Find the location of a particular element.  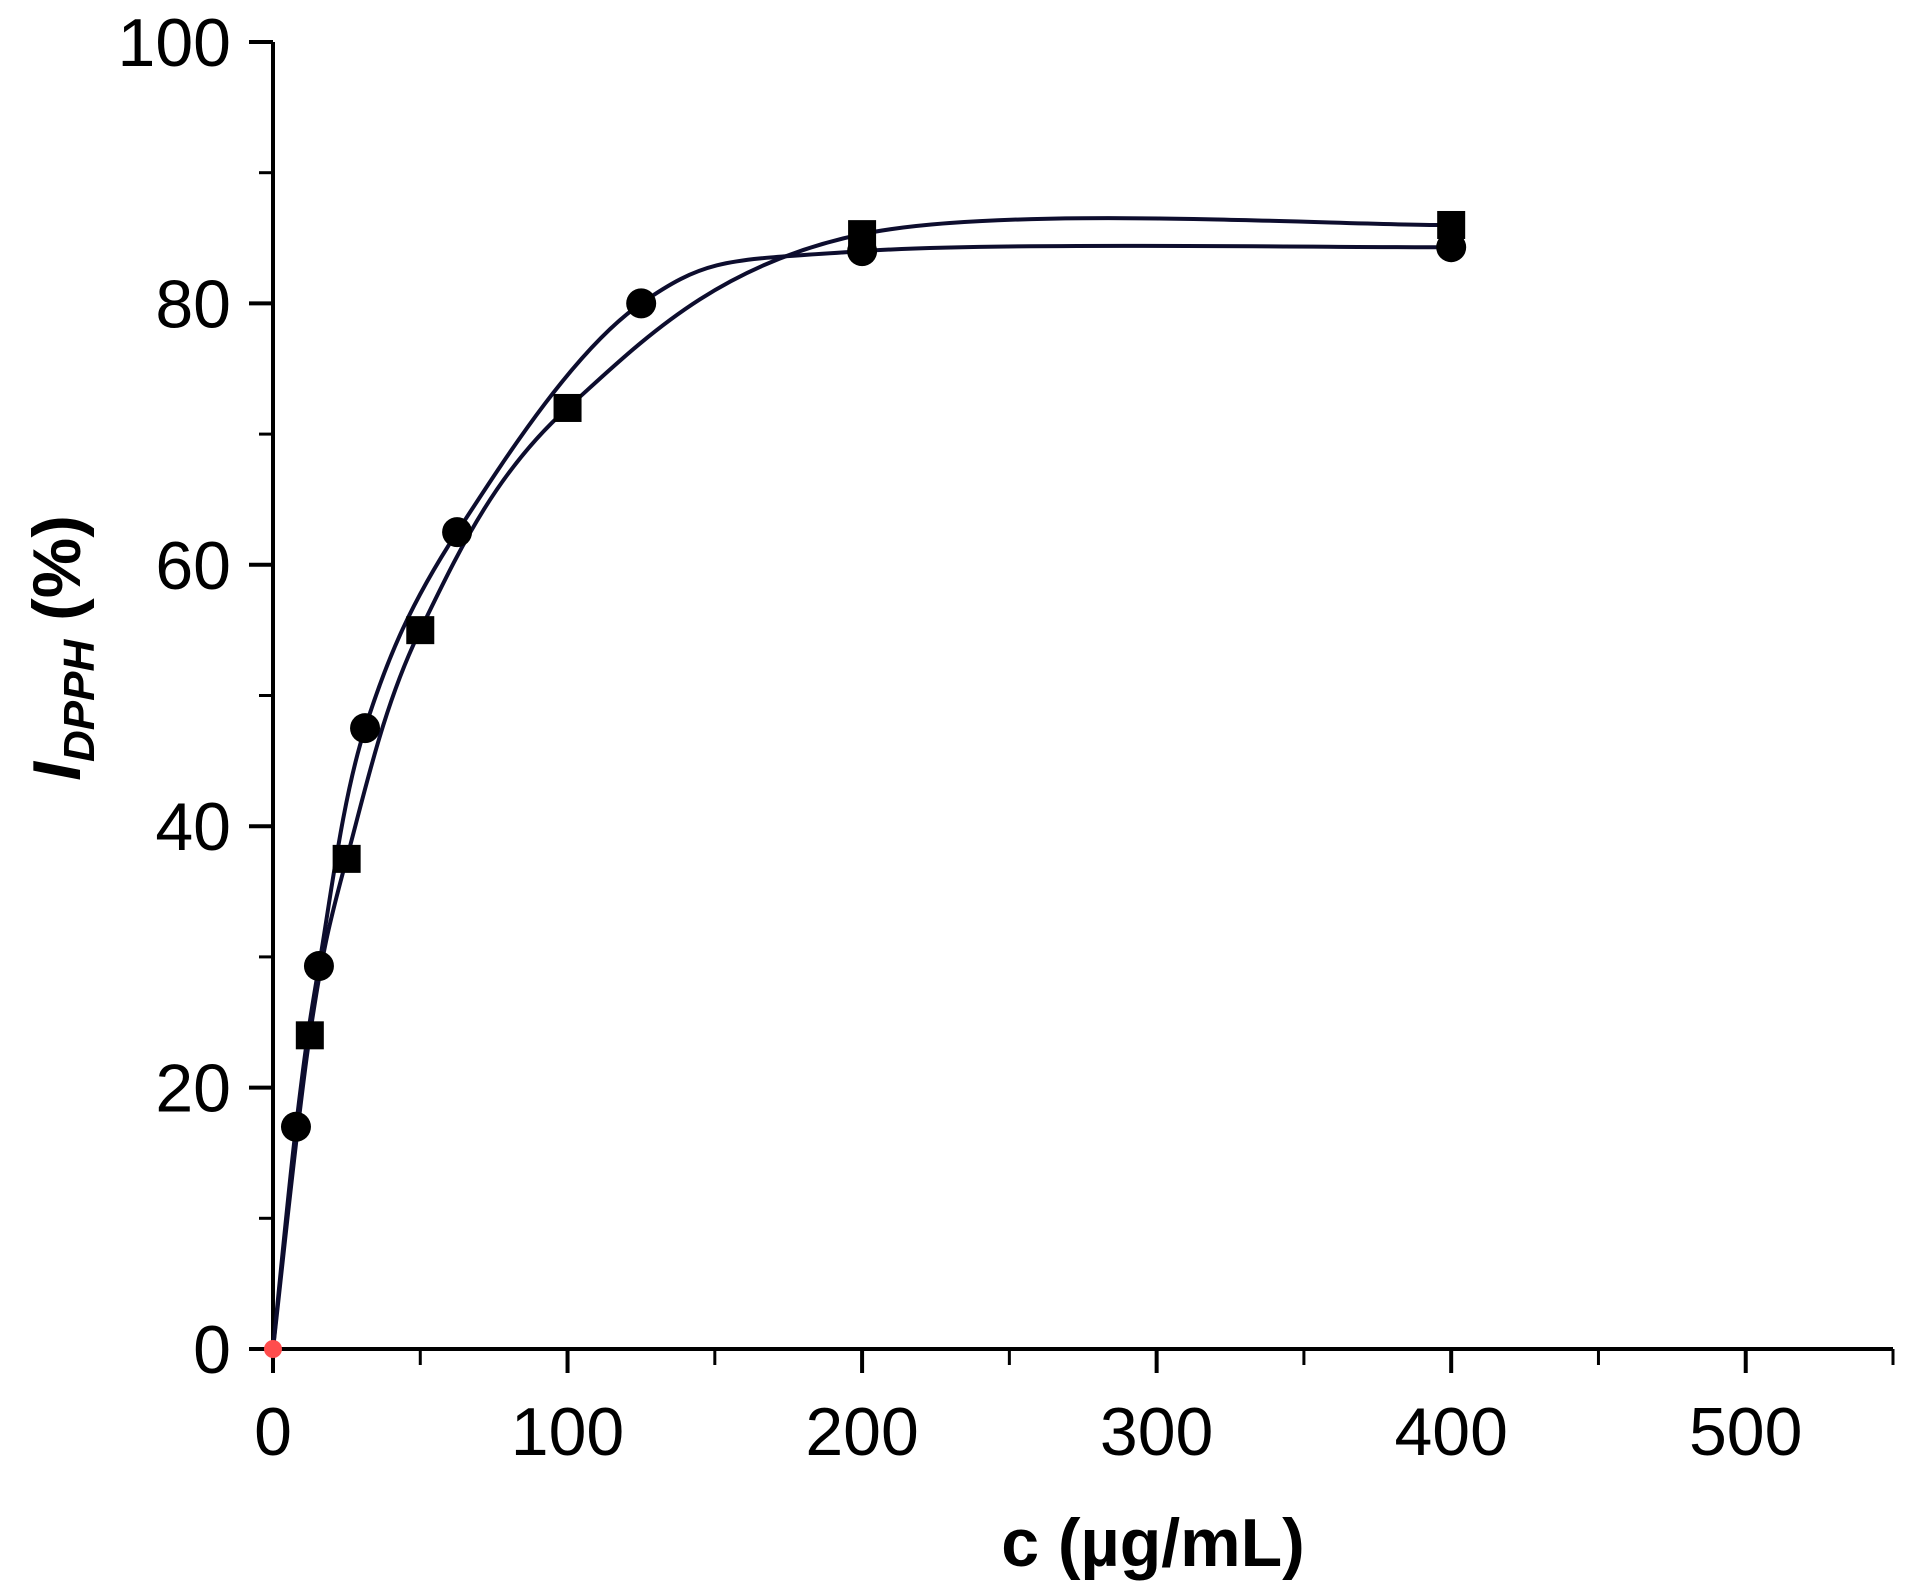

x-tick-label: 0 is located at coordinates (273, 1432).